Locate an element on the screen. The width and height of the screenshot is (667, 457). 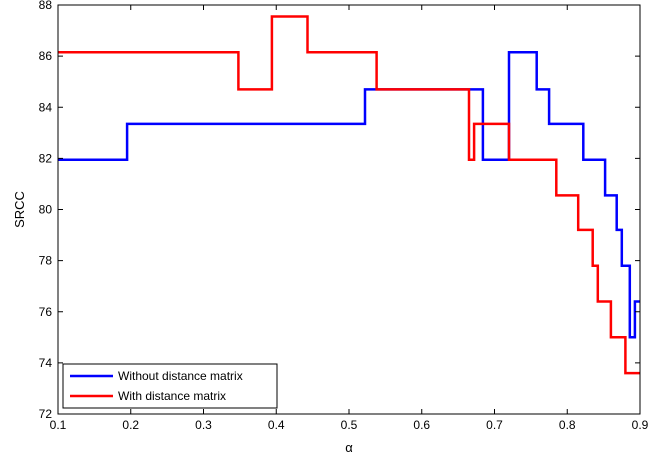
legend-box is located at coordinates (170, 386).